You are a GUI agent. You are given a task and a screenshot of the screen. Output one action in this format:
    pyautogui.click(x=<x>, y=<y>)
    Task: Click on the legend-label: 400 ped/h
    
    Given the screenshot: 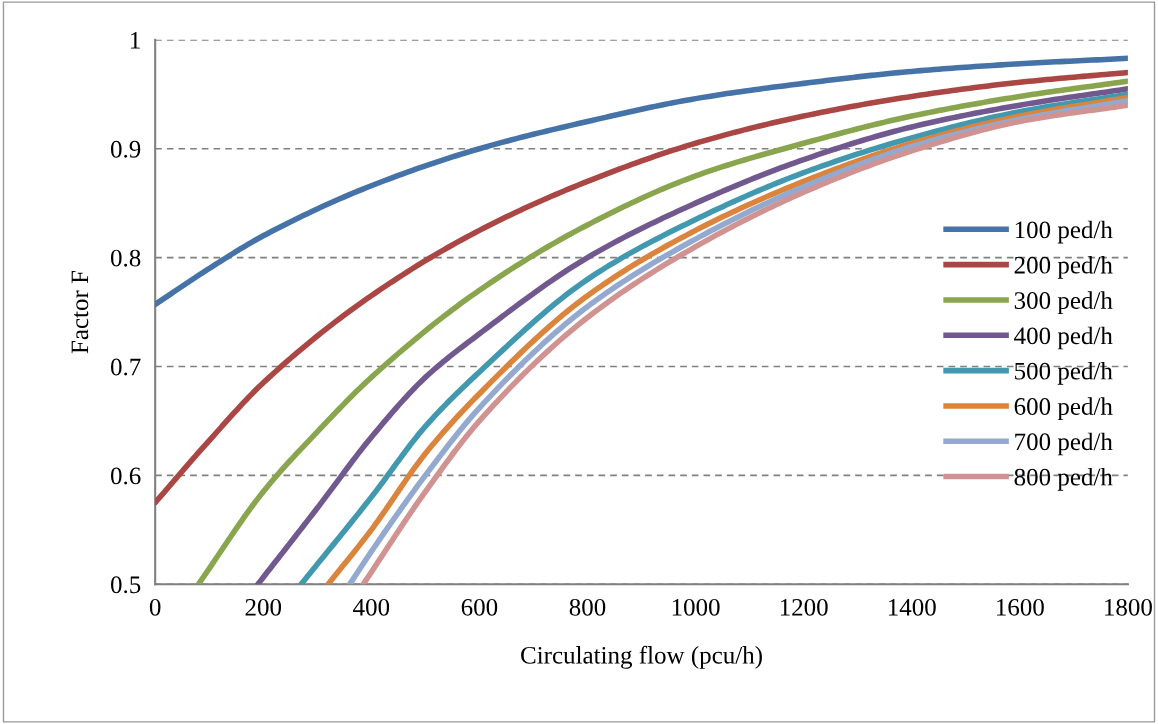 What is the action you would take?
    pyautogui.click(x=1063, y=338)
    